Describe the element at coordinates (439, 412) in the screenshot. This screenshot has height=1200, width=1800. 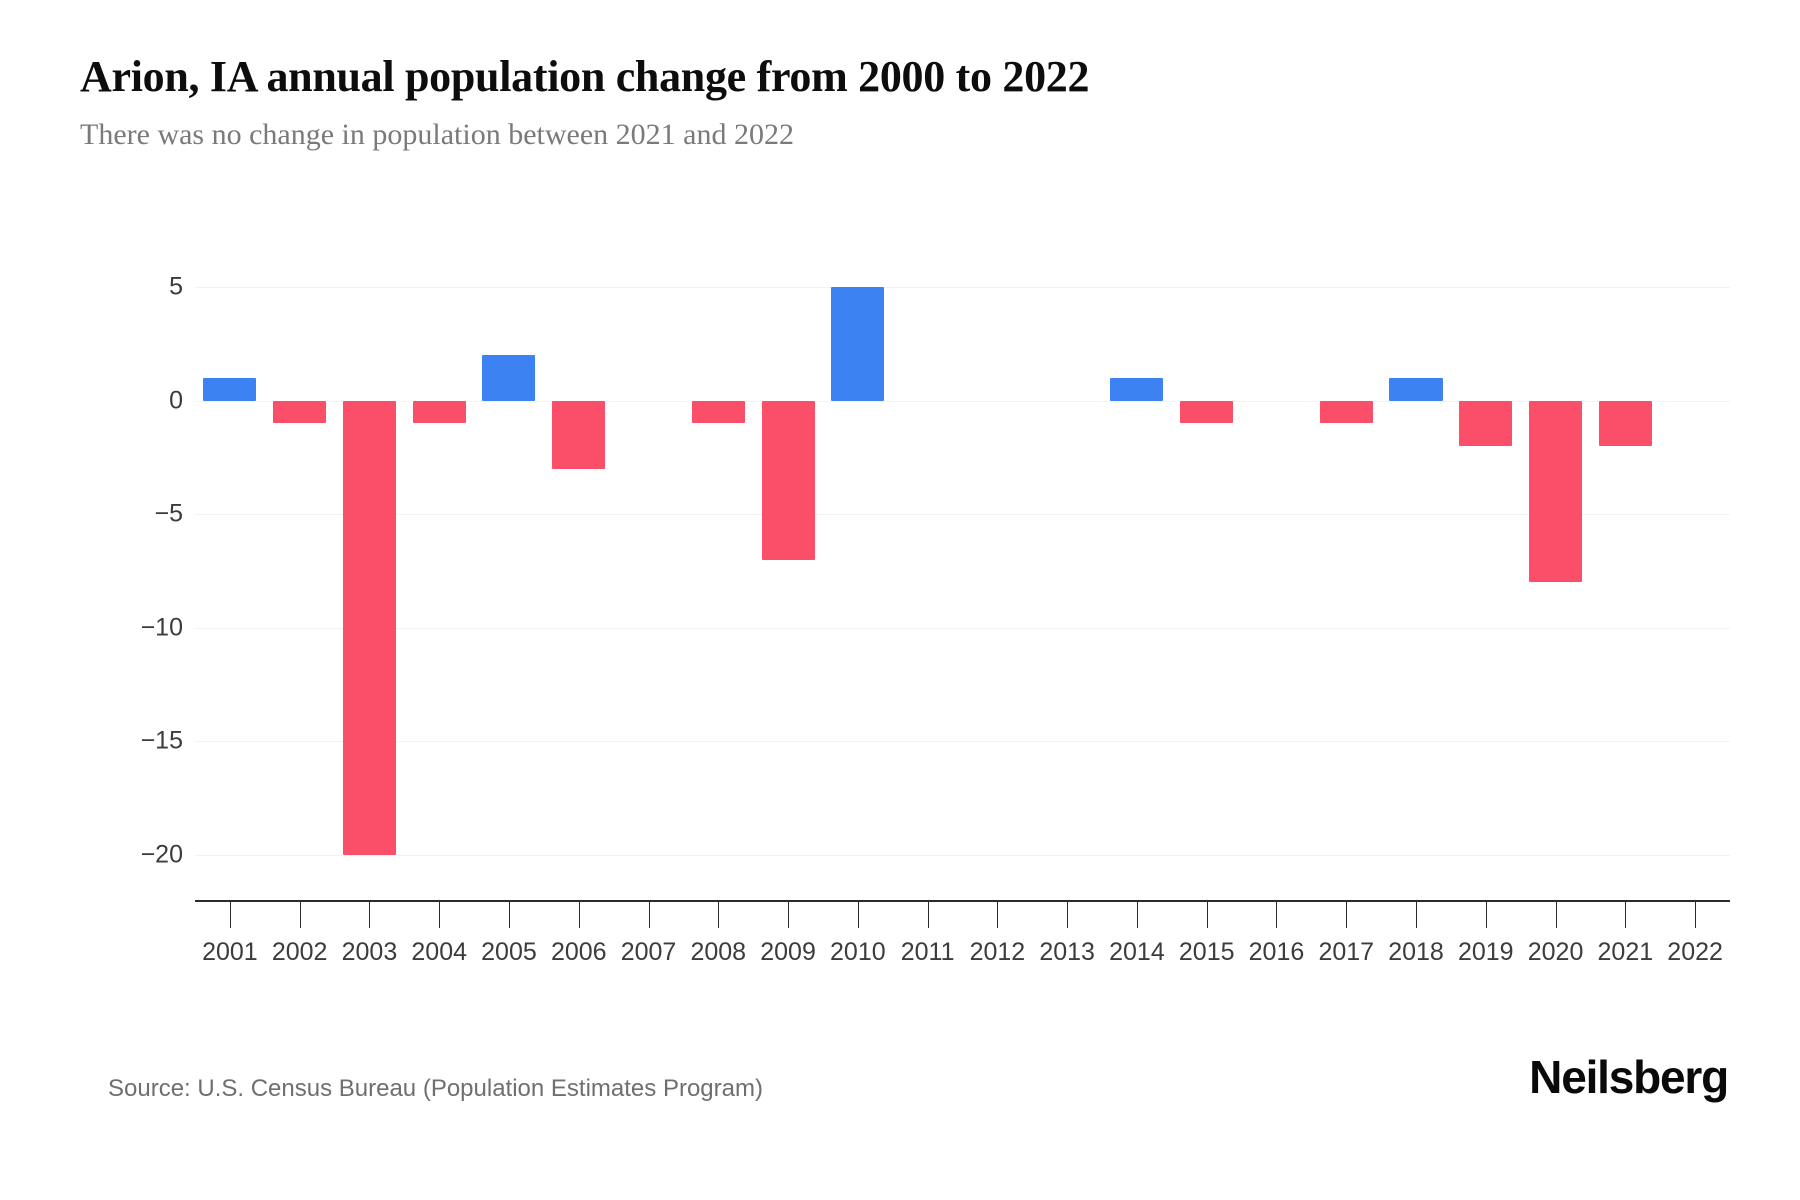
I see `bar-2004` at that location.